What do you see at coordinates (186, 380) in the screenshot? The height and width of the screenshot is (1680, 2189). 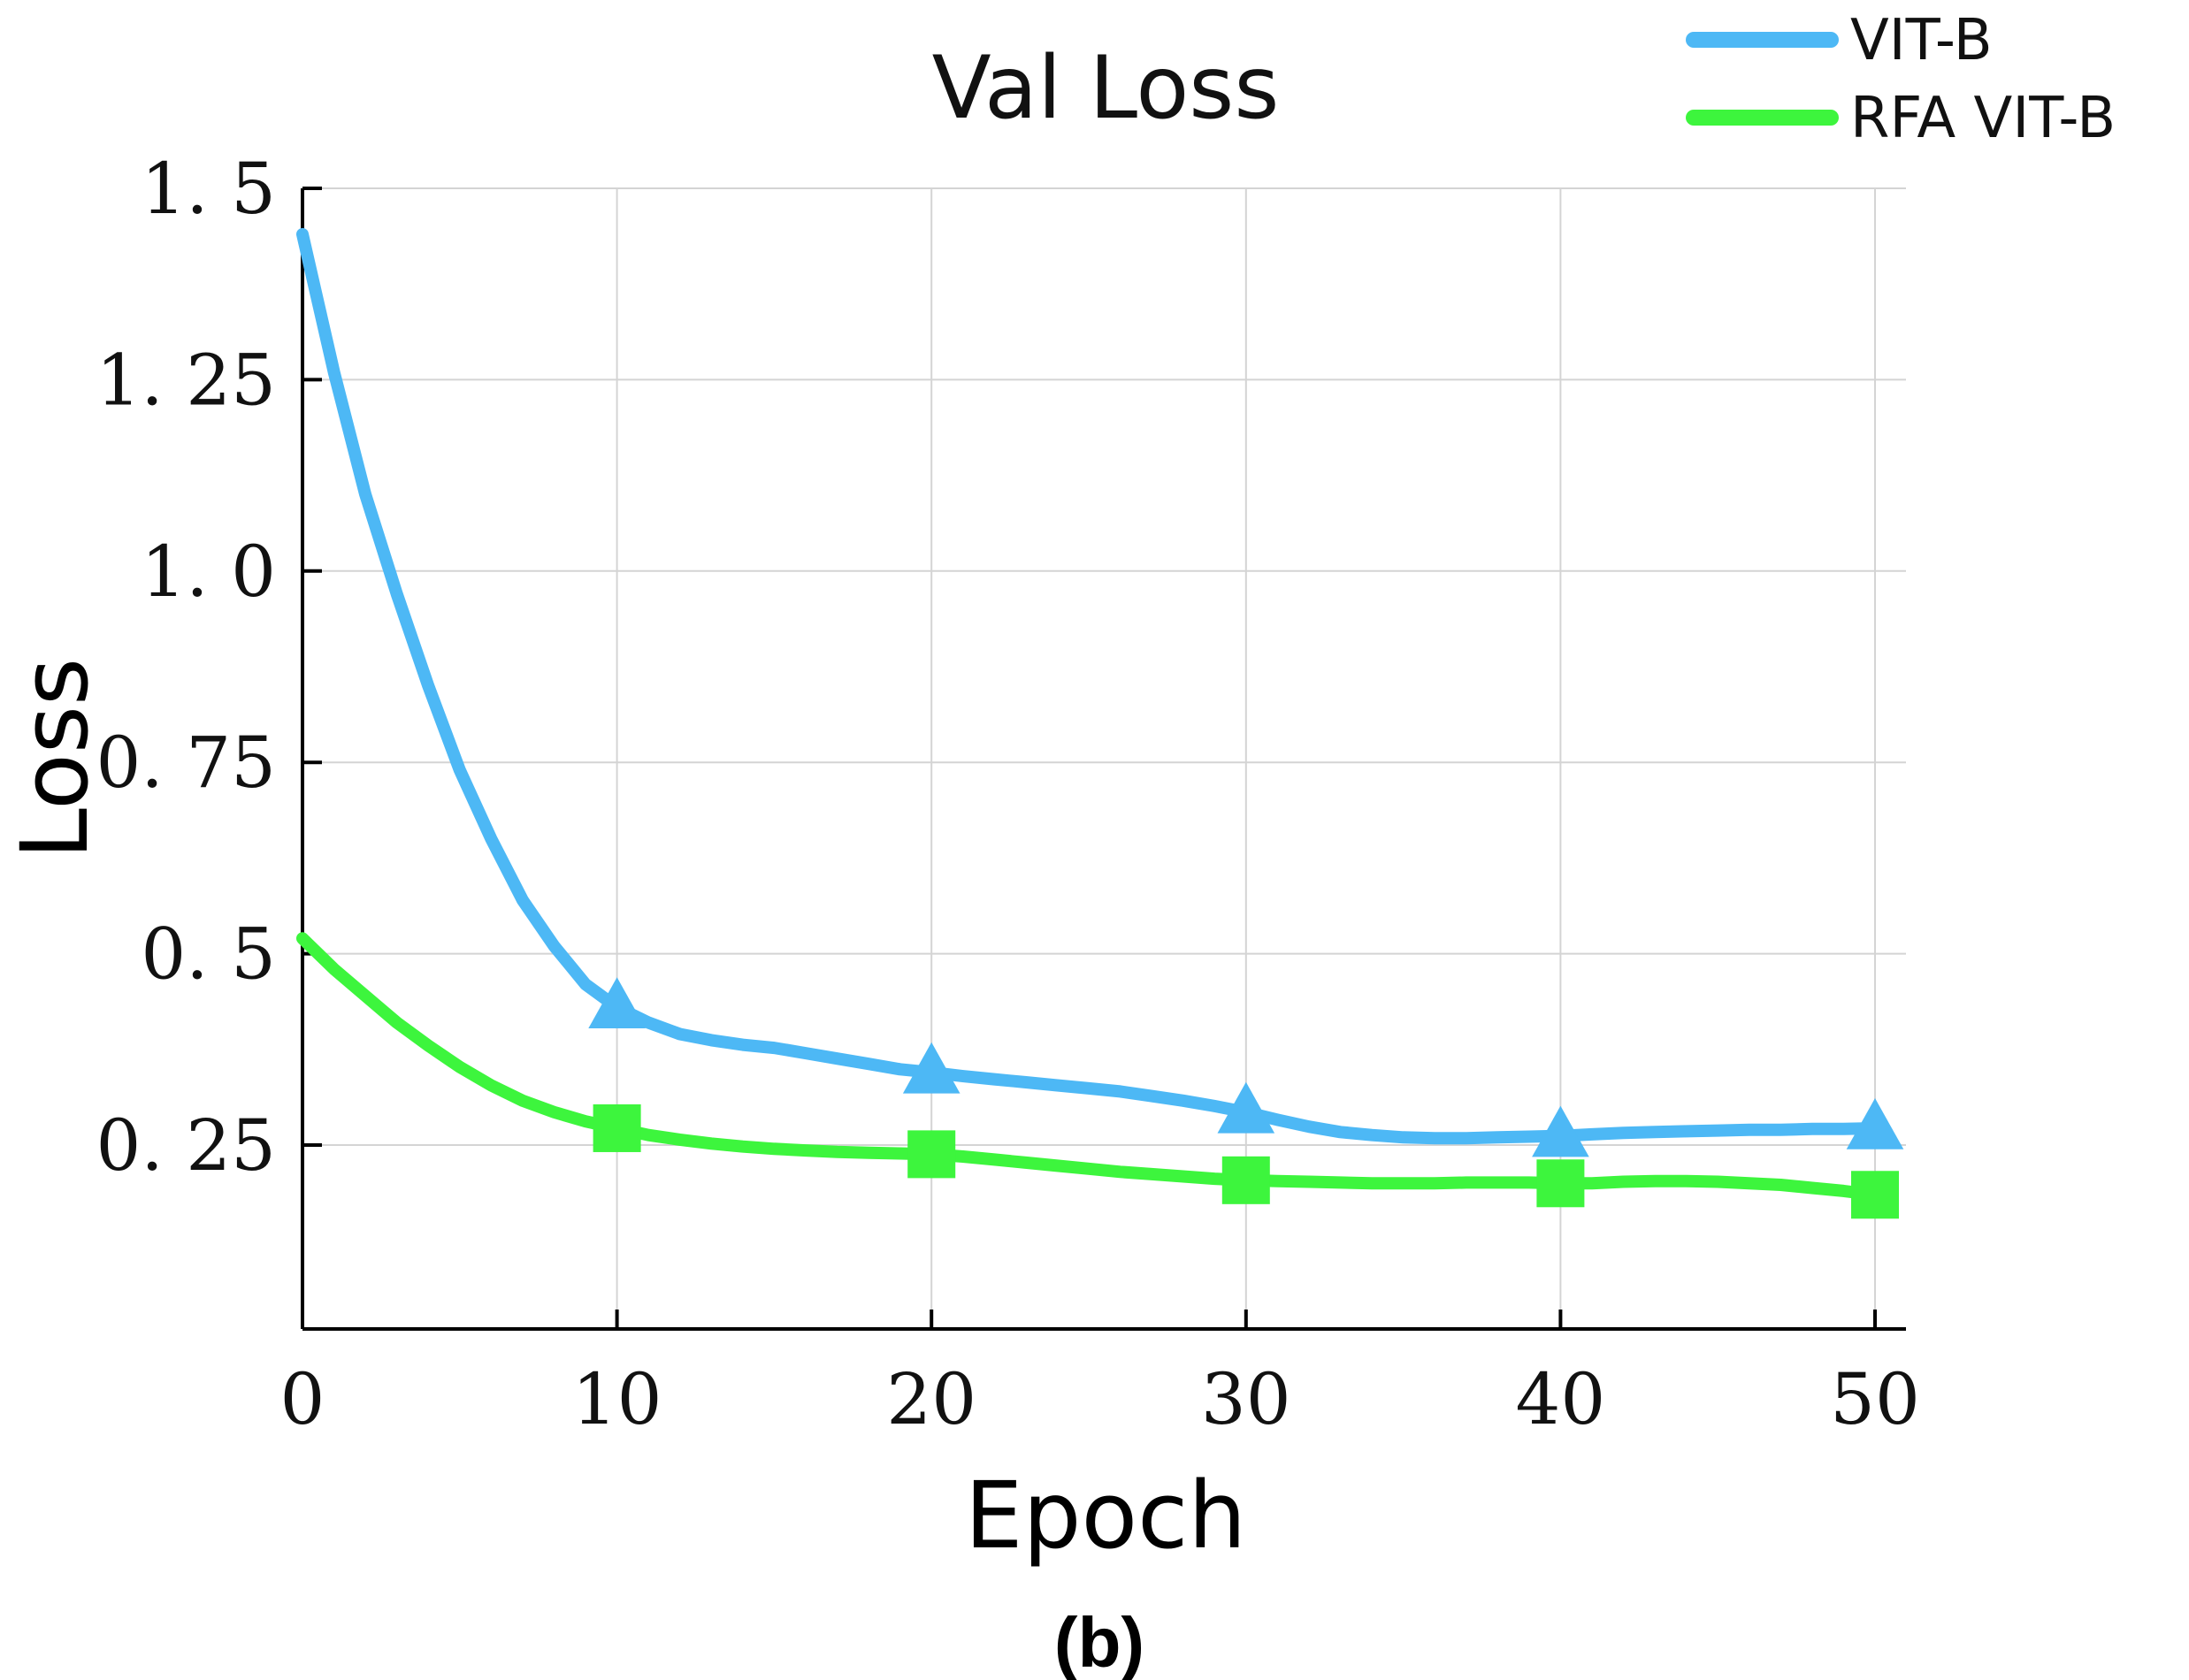 I see `y-tick-label: 1. 25` at bounding box center [186, 380].